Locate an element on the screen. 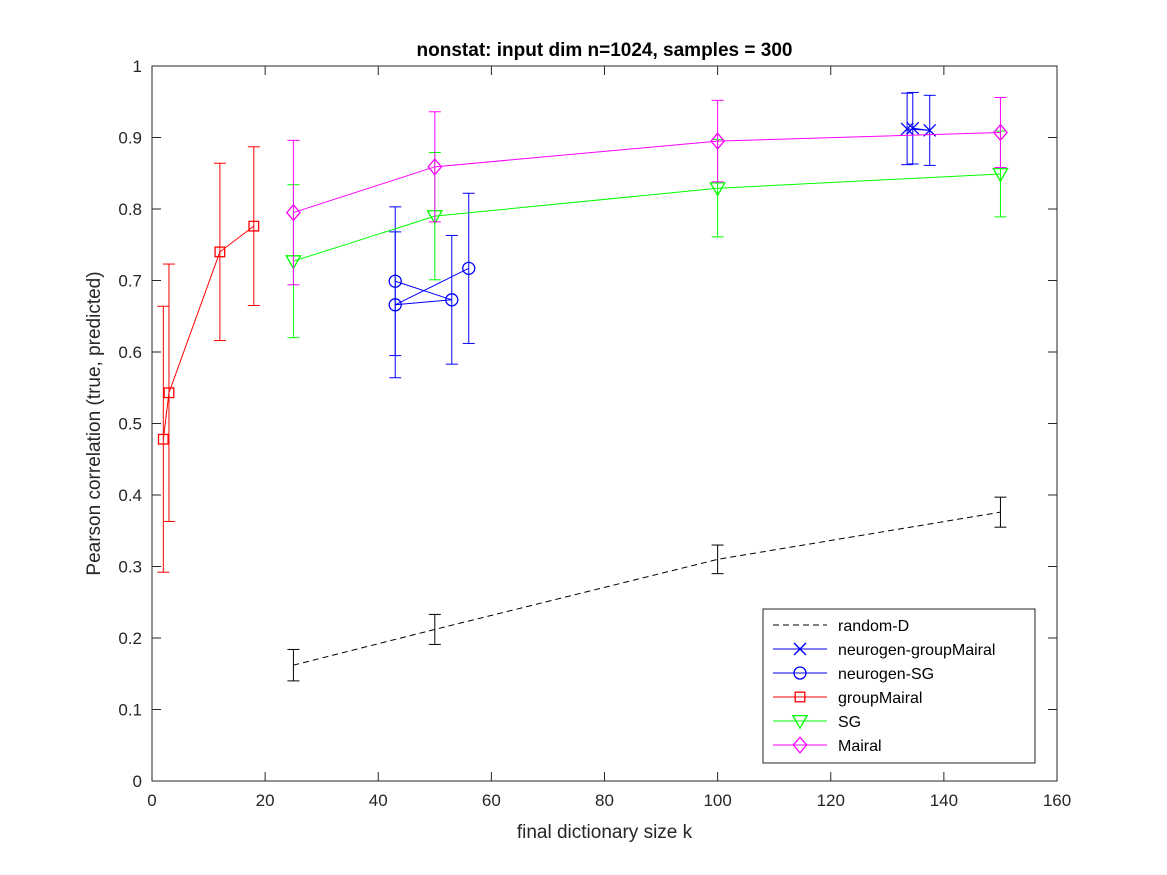 The height and width of the screenshot is (875, 1167). legend-label: neurogen-groupMairal is located at coordinates (916, 650).